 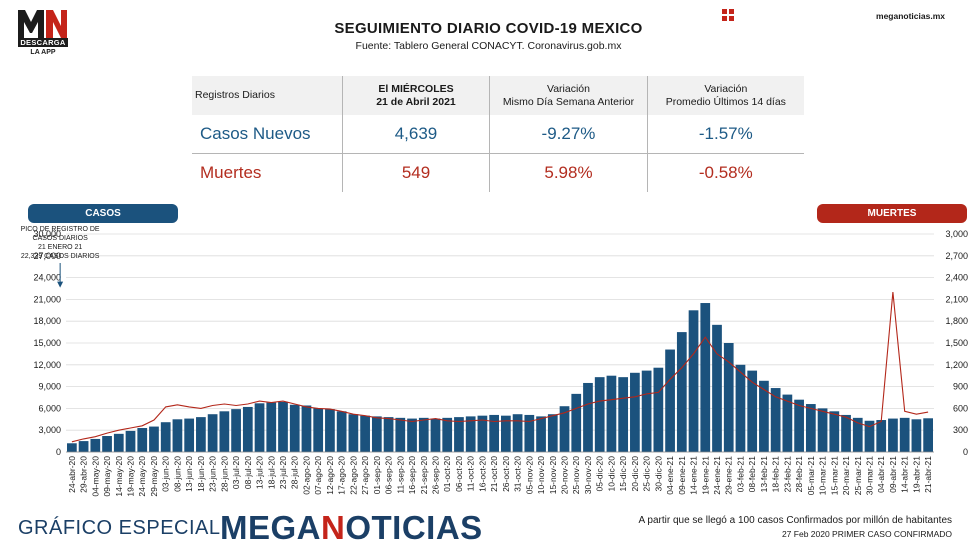 What do you see at coordinates (647, 474) in the screenshot?
I see `x-tick-label: 25-dic-20` at bounding box center [647, 474].